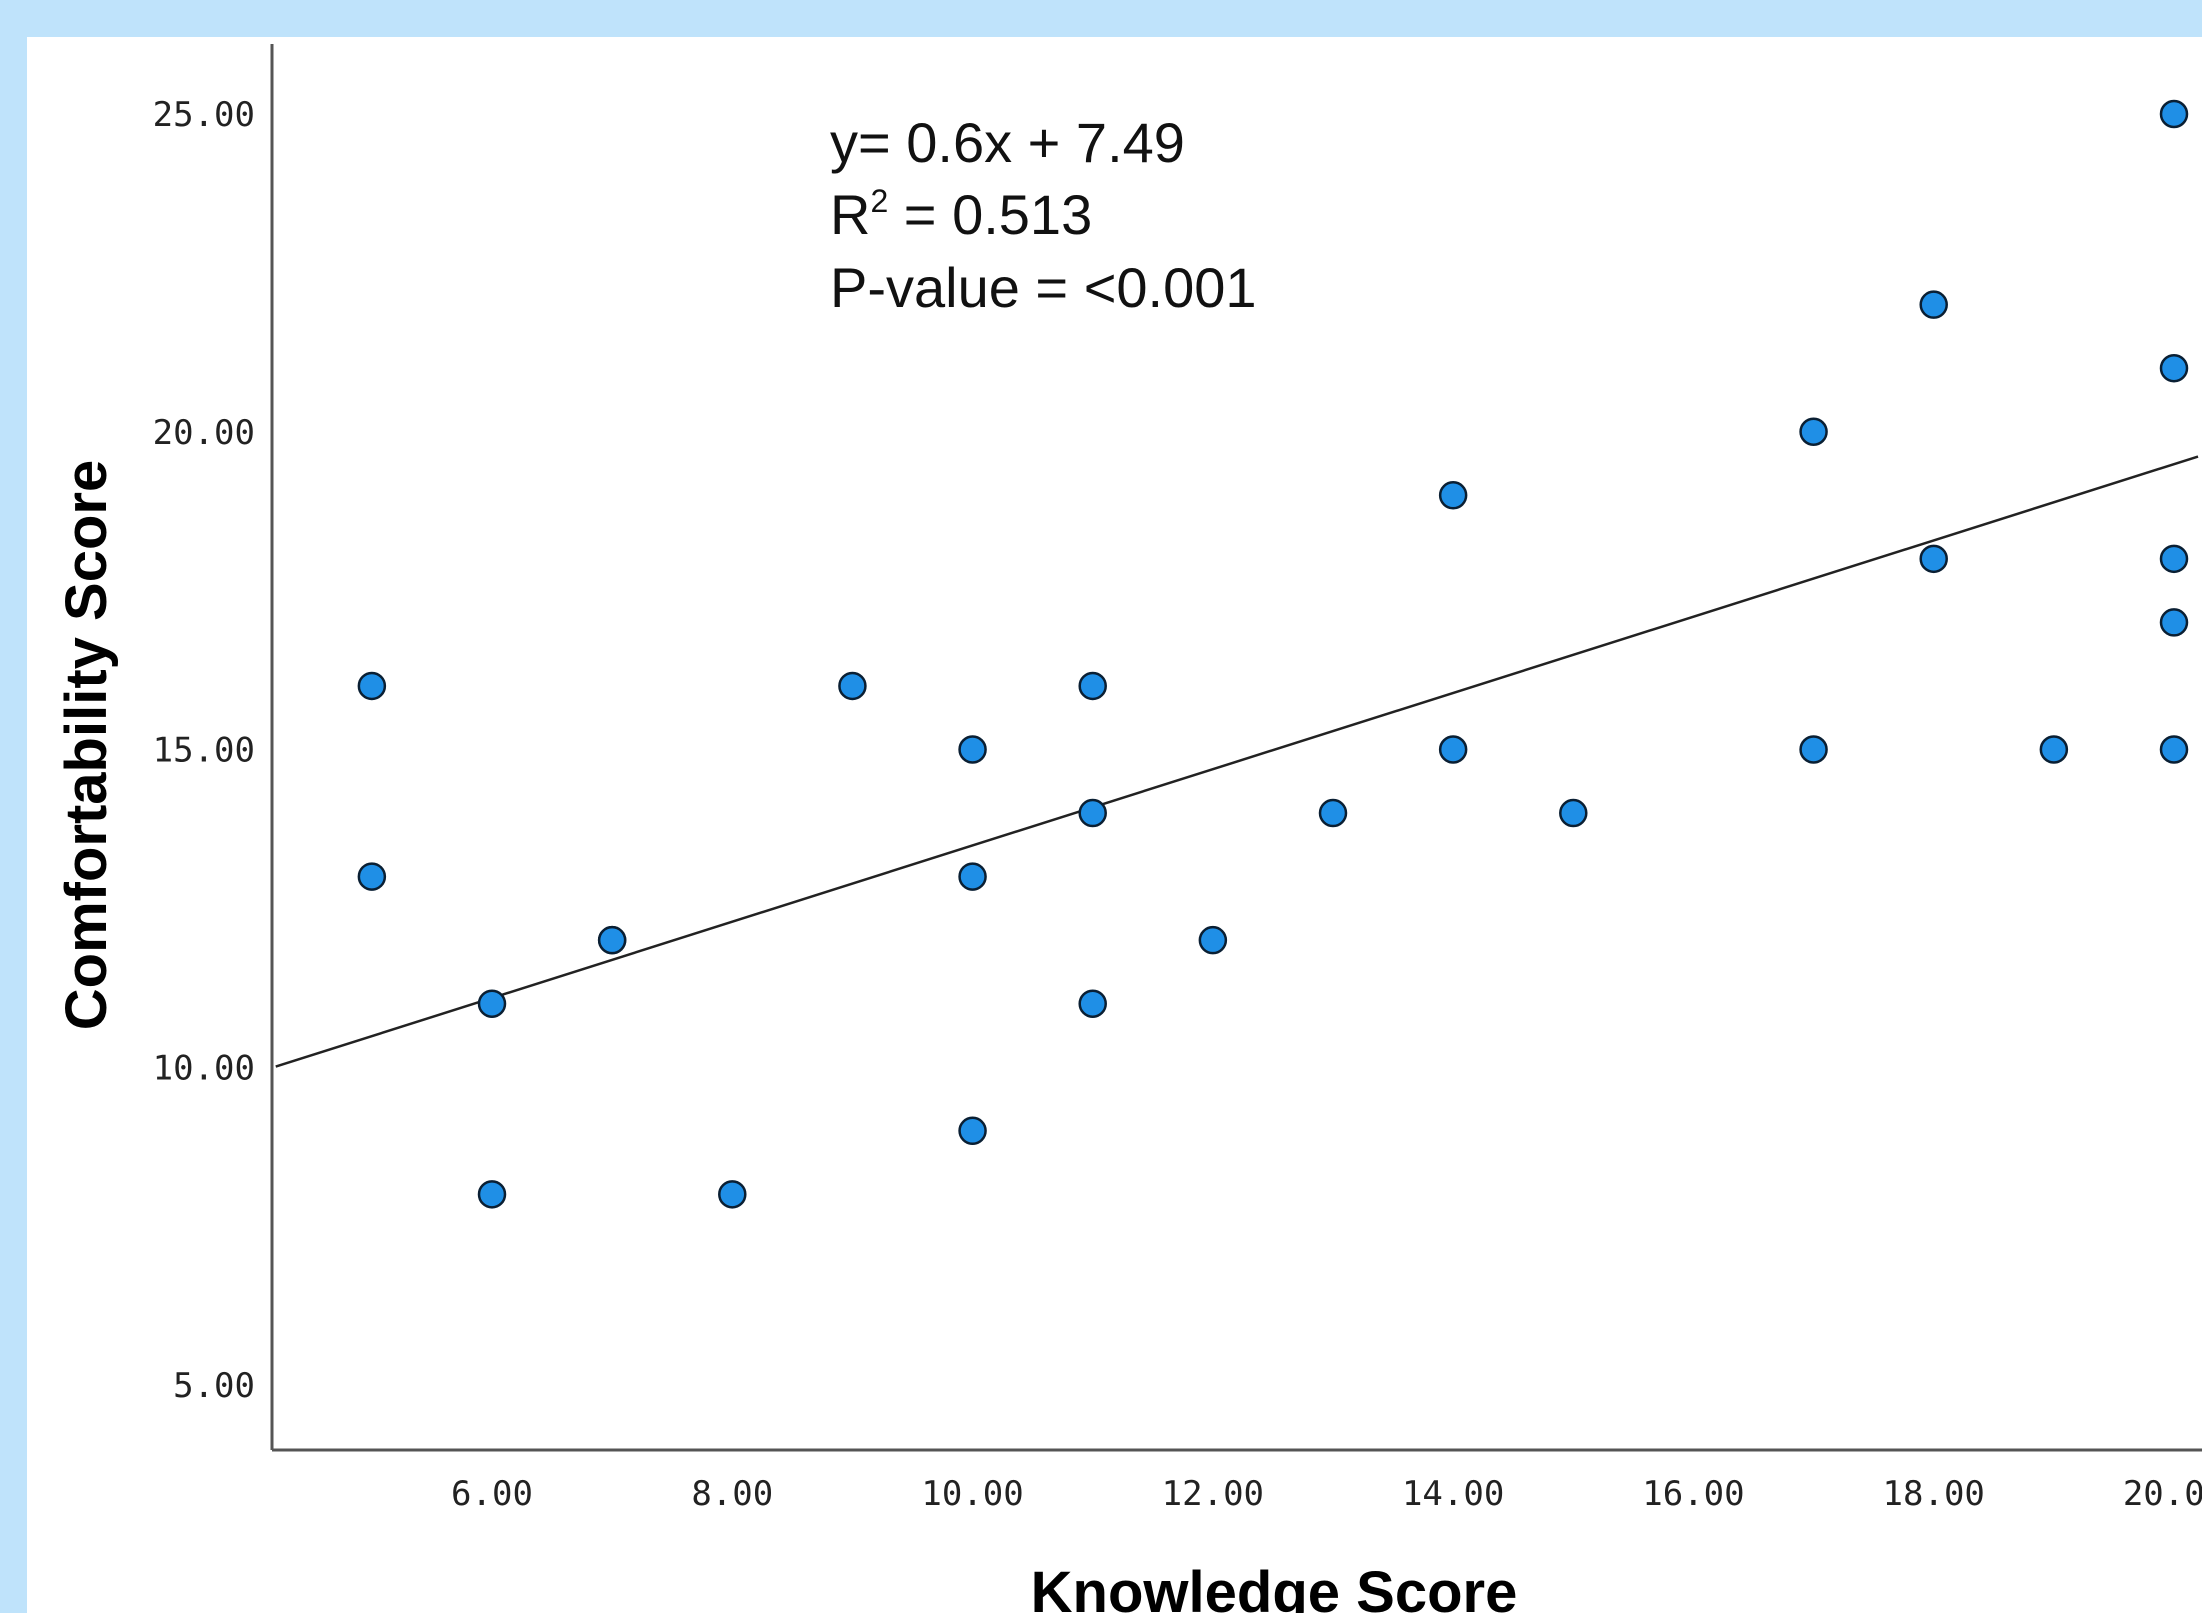 This screenshot has height=1613, width=2202. What do you see at coordinates (1693, 1494) in the screenshot?
I see `x-tick-label: 16.00` at bounding box center [1693, 1494].